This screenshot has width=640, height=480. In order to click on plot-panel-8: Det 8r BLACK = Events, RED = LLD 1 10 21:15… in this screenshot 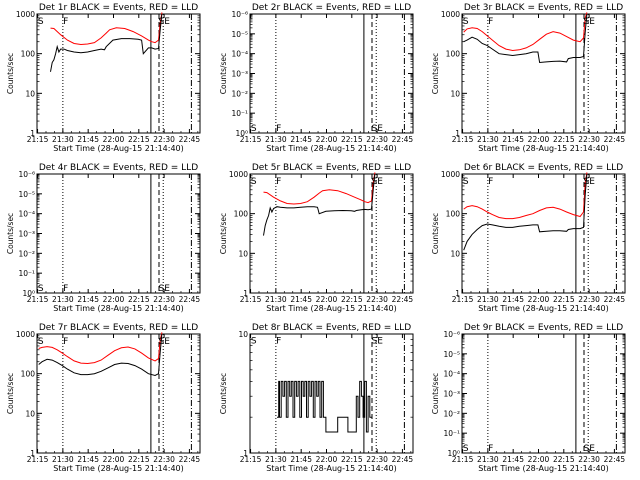, I will do `click(316, 398)`.